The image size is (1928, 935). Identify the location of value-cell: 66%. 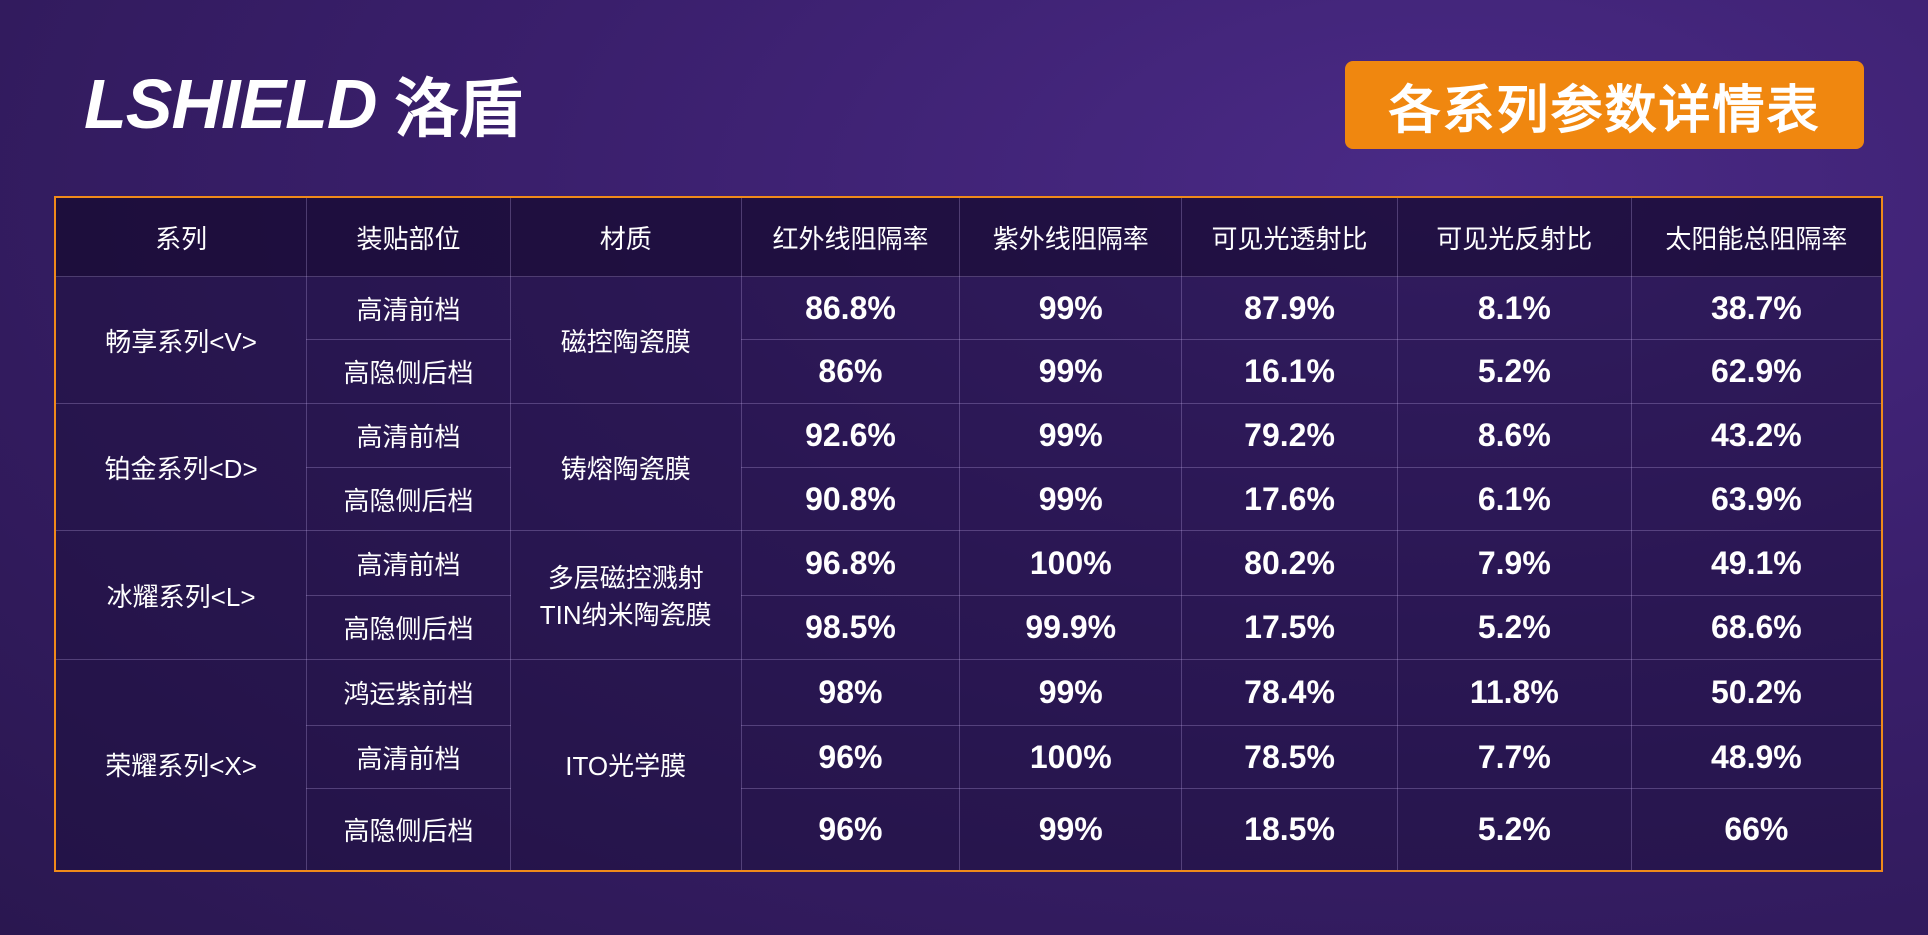
(1756, 829).